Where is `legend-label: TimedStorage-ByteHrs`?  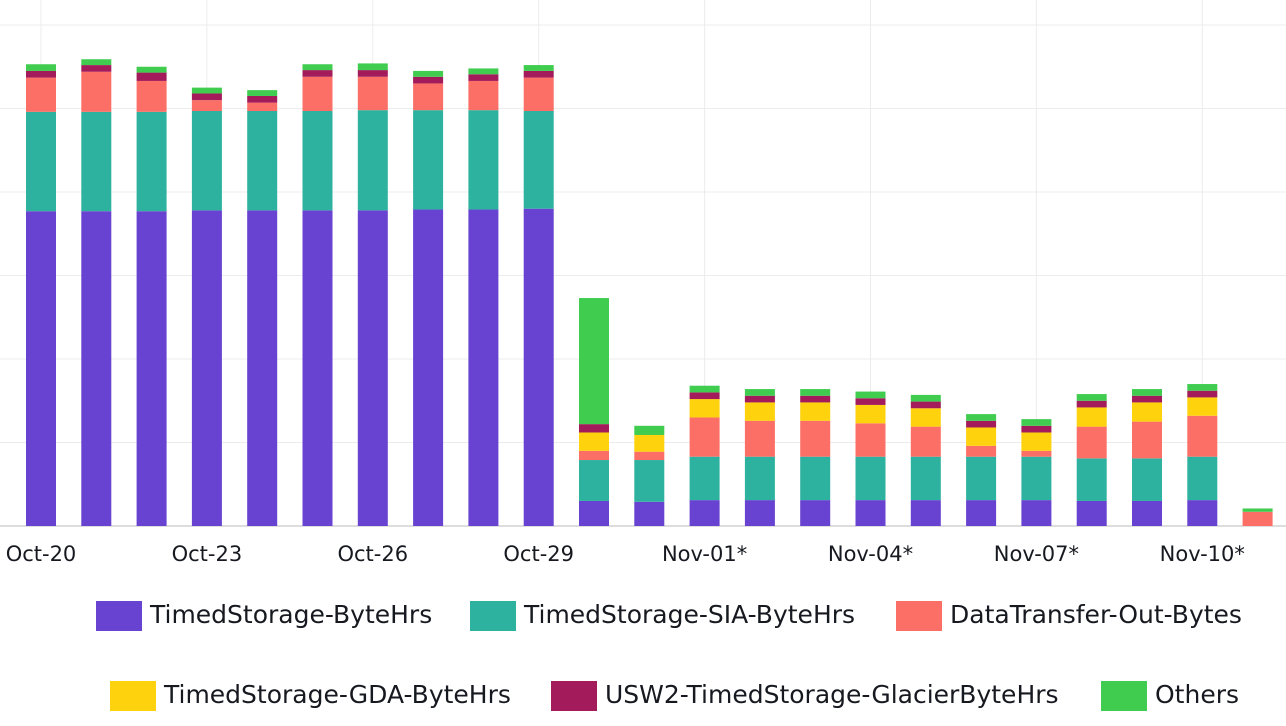 legend-label: TimedStorage-ByteHrs is located at coordinates (290, 614).